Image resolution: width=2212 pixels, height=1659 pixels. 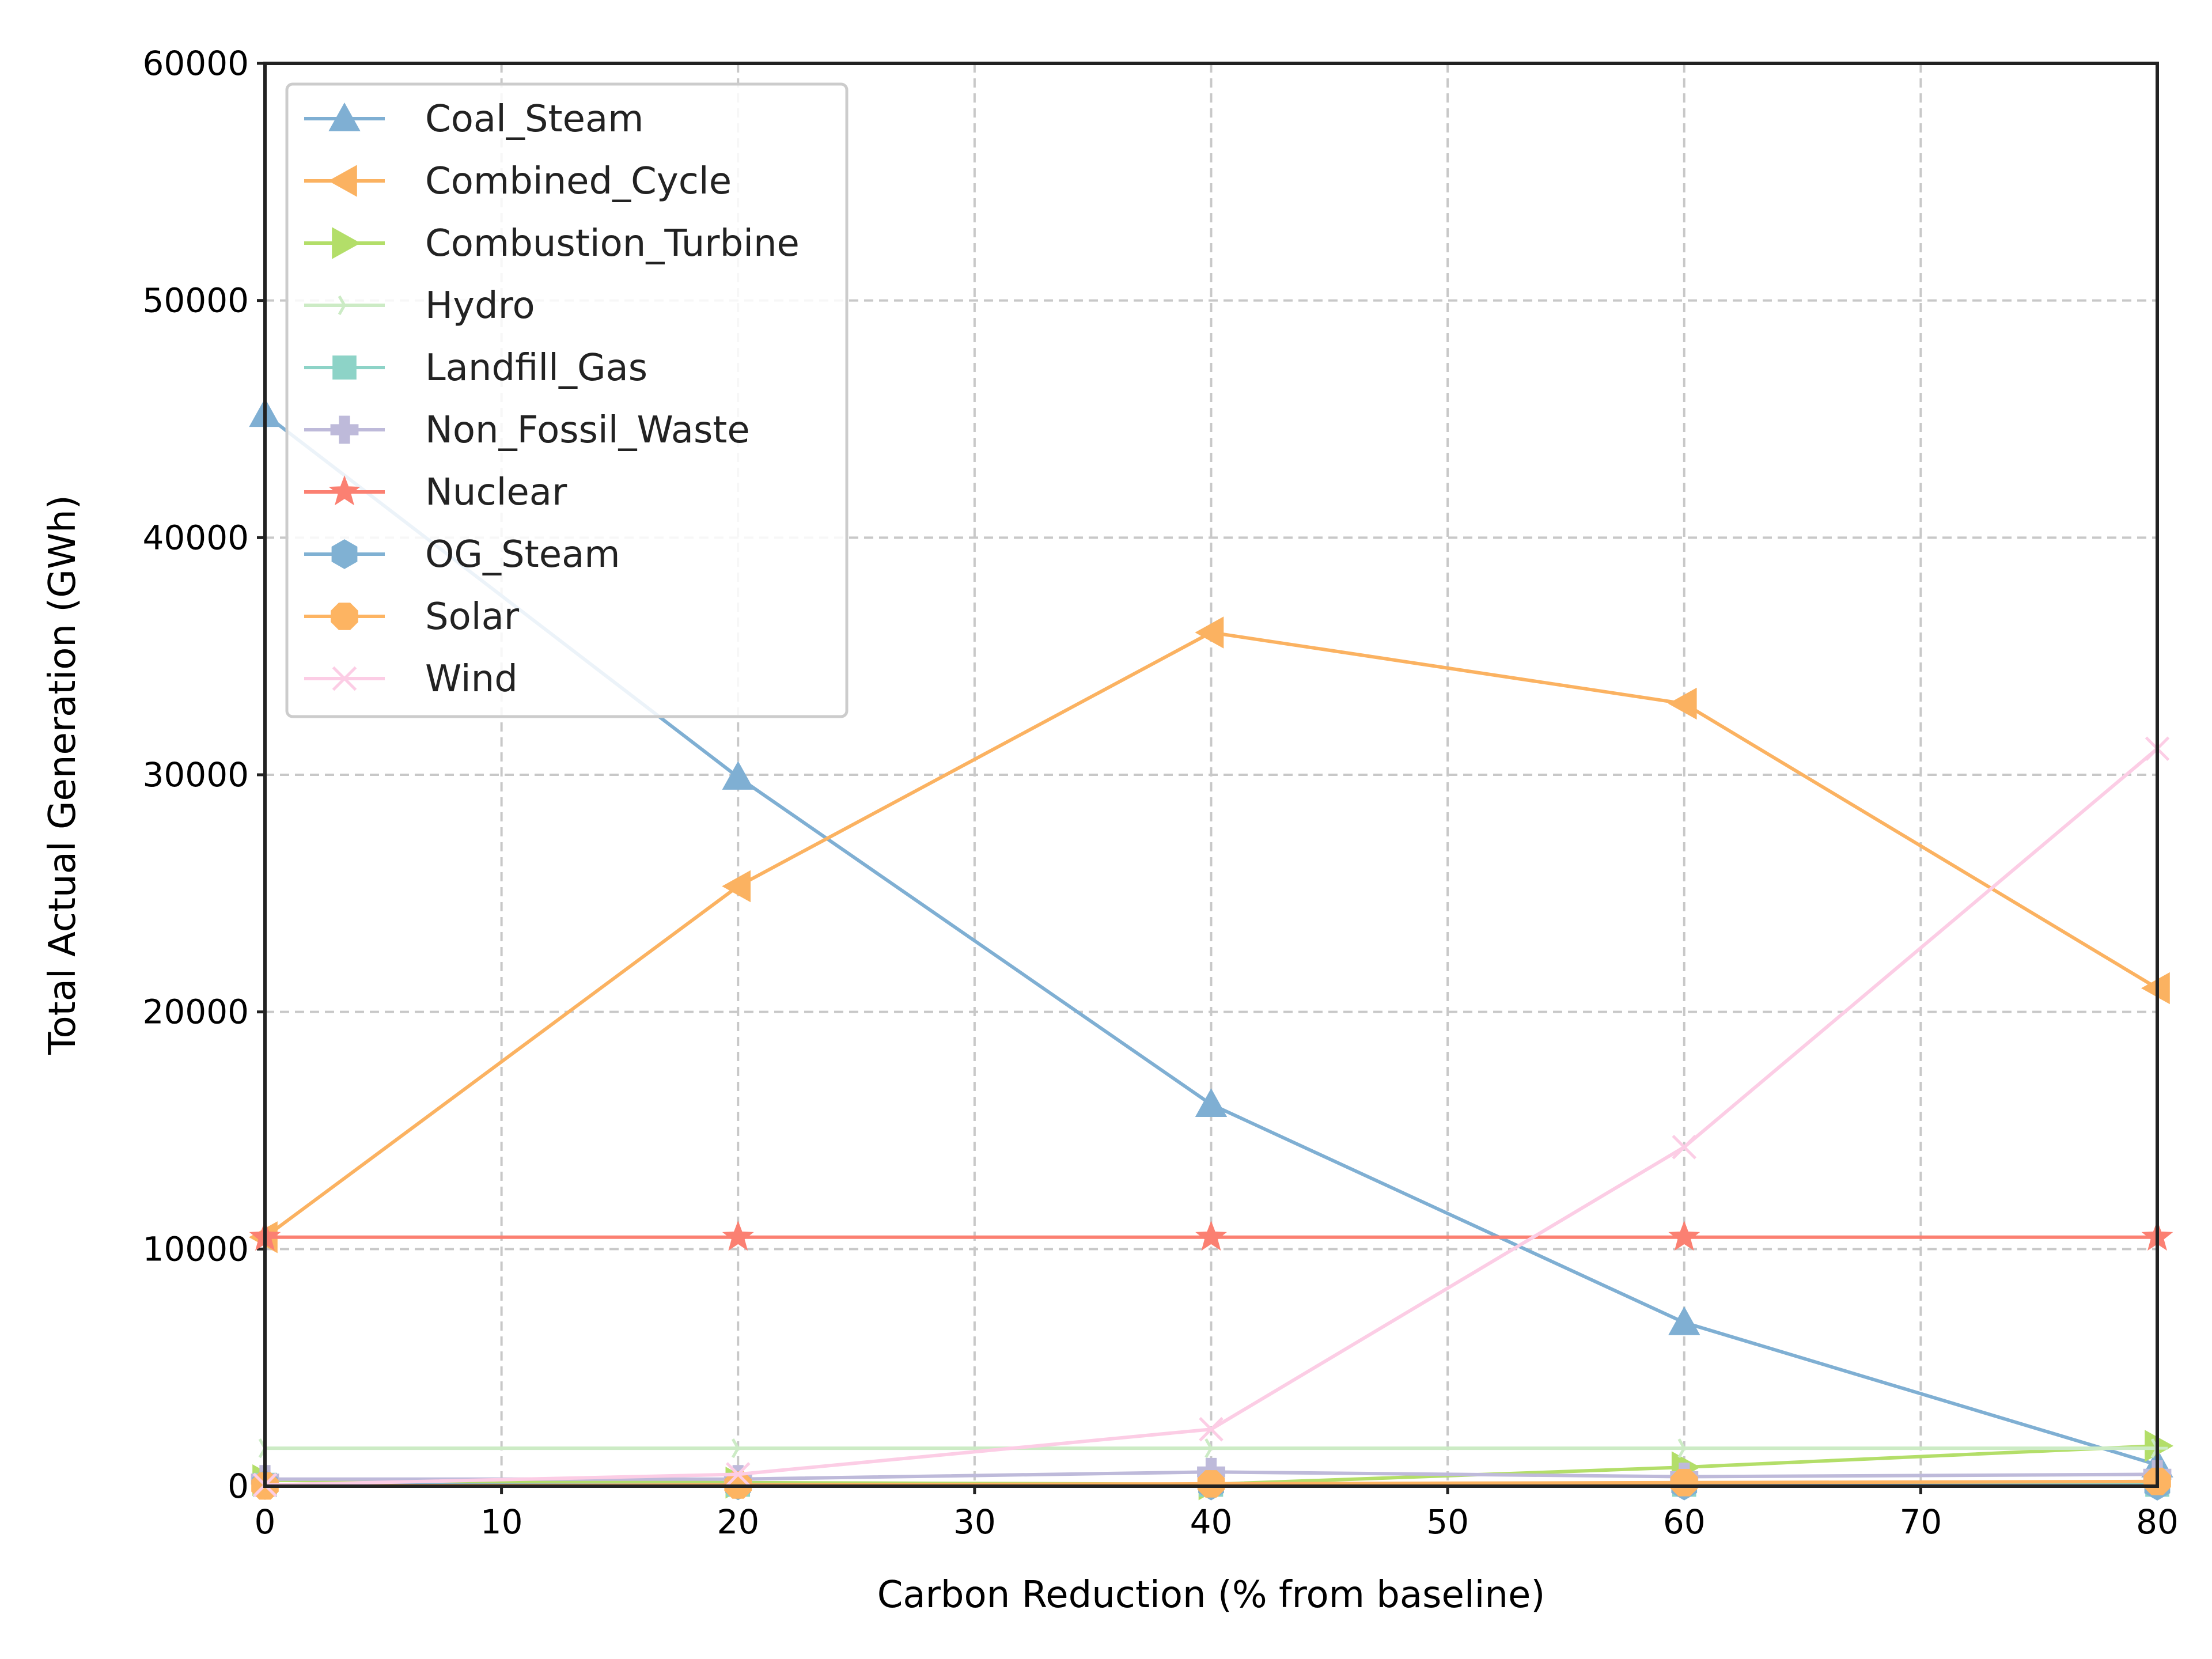 I want to click on legend-item-nuclear: Nuclear, so click(x=435, y=492).